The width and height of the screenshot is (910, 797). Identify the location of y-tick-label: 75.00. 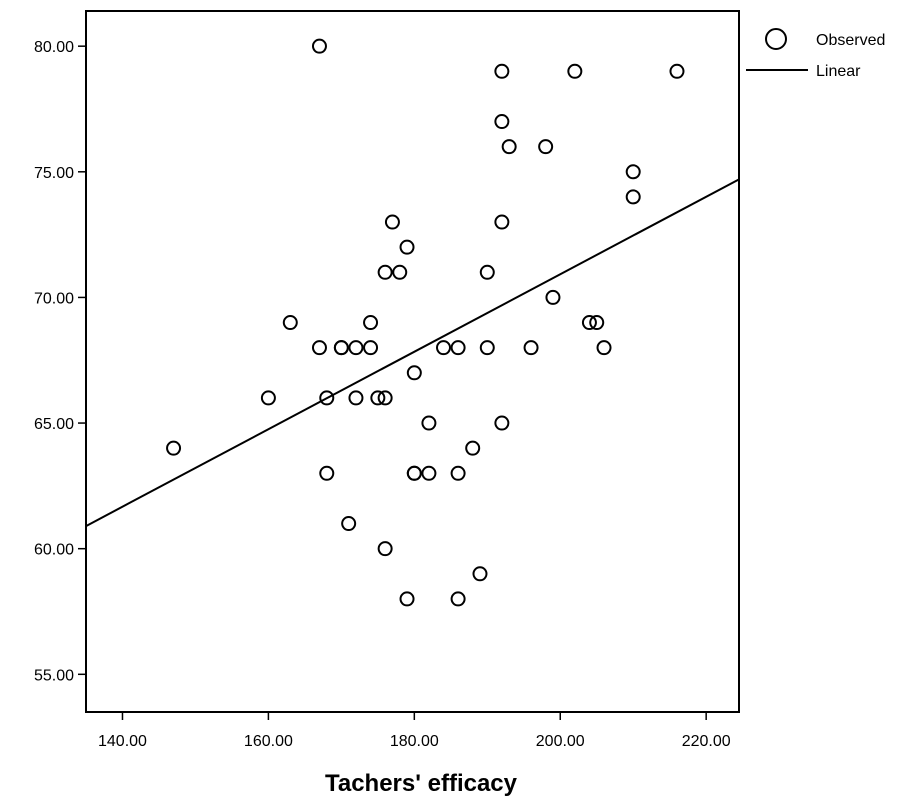
(54, 173).